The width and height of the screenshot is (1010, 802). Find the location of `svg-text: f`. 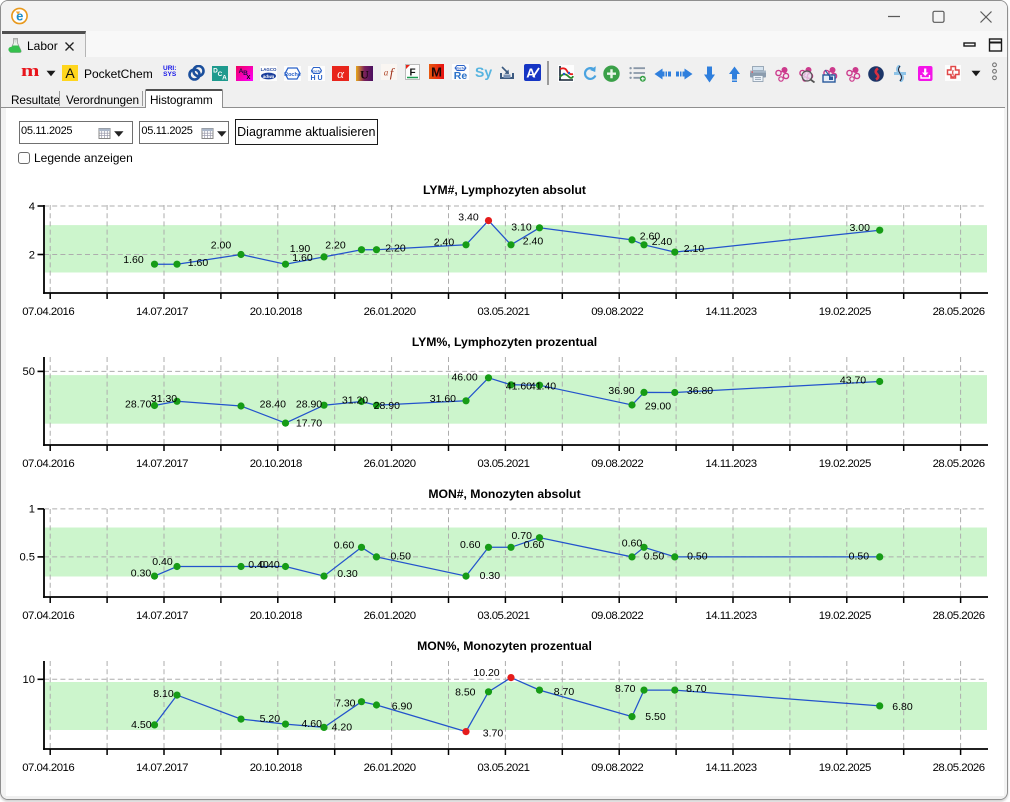

svg-text: f is located at coordinates (393, 72).